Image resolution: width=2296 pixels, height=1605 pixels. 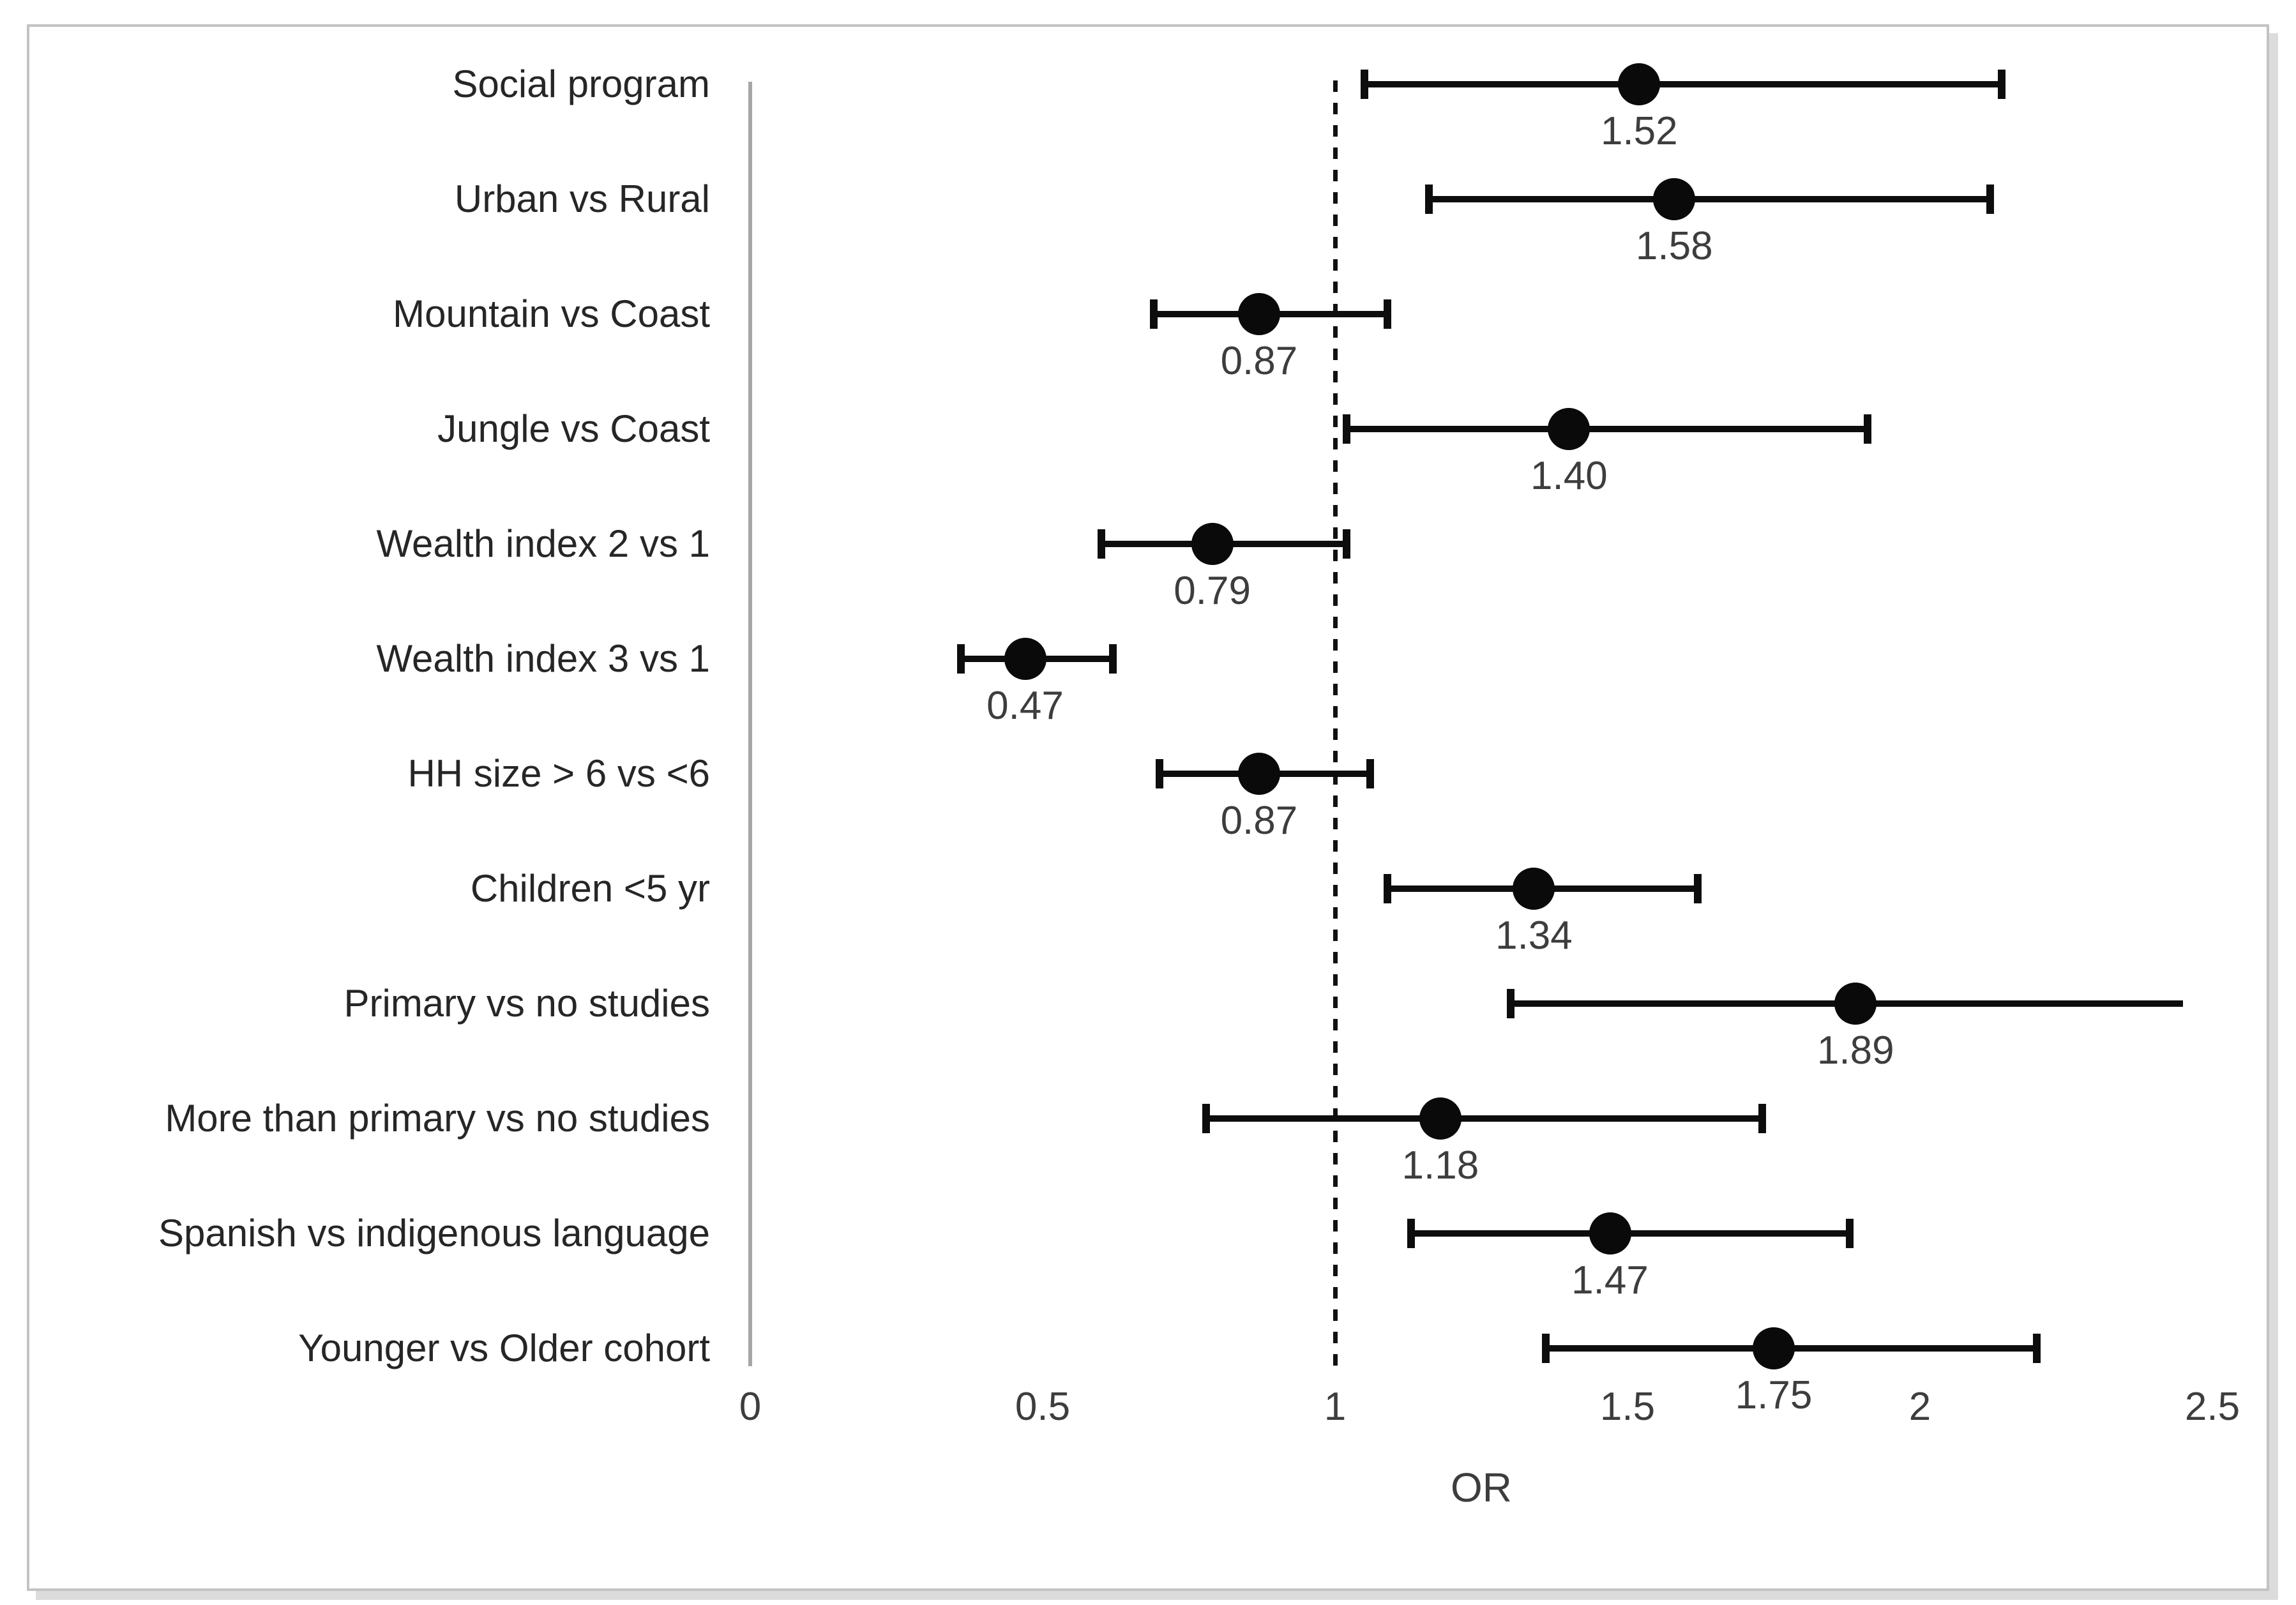 What do you see at coordinates (1569, 476) in the screenshot?
I see `or-value-label: 1.40` at bounding box center [1569, 476].